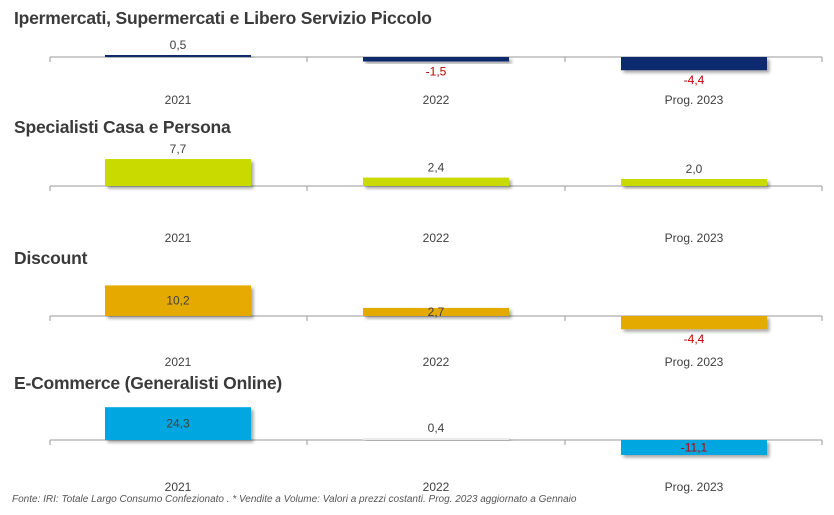  I want to click on bar-value-label: 10,2, so click(178, 301).